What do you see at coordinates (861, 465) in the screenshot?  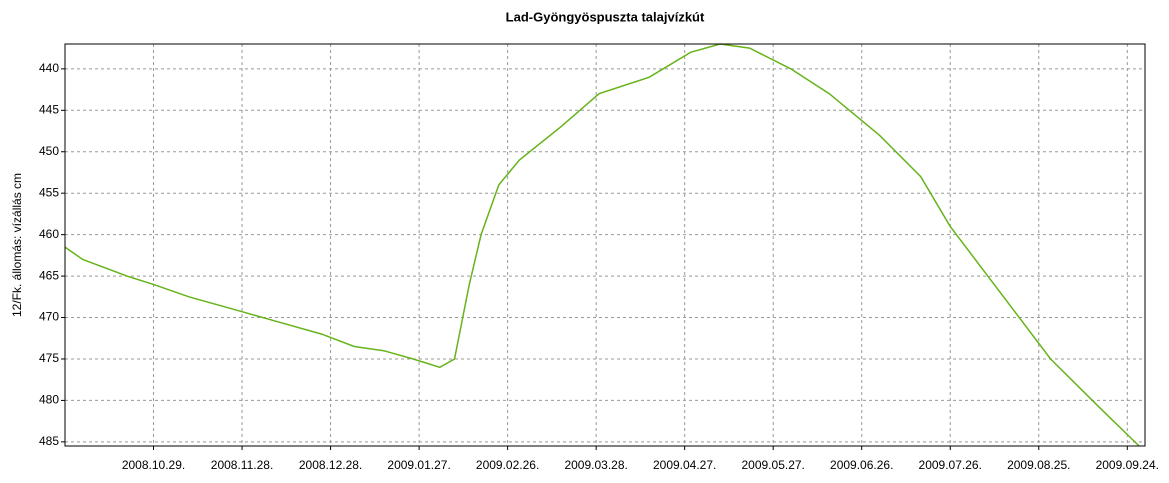 I see `x-tick-label: 2009.06.26.` at bounding box center [861, 465].